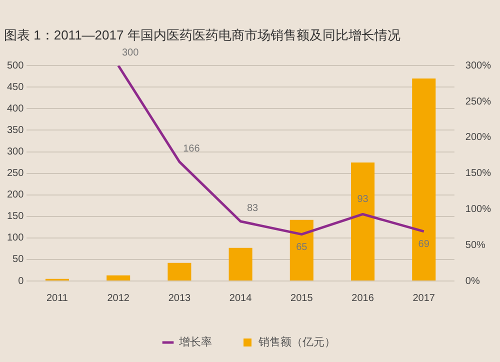  I want to click on x-tick-label: 2014, so click(240, 298).